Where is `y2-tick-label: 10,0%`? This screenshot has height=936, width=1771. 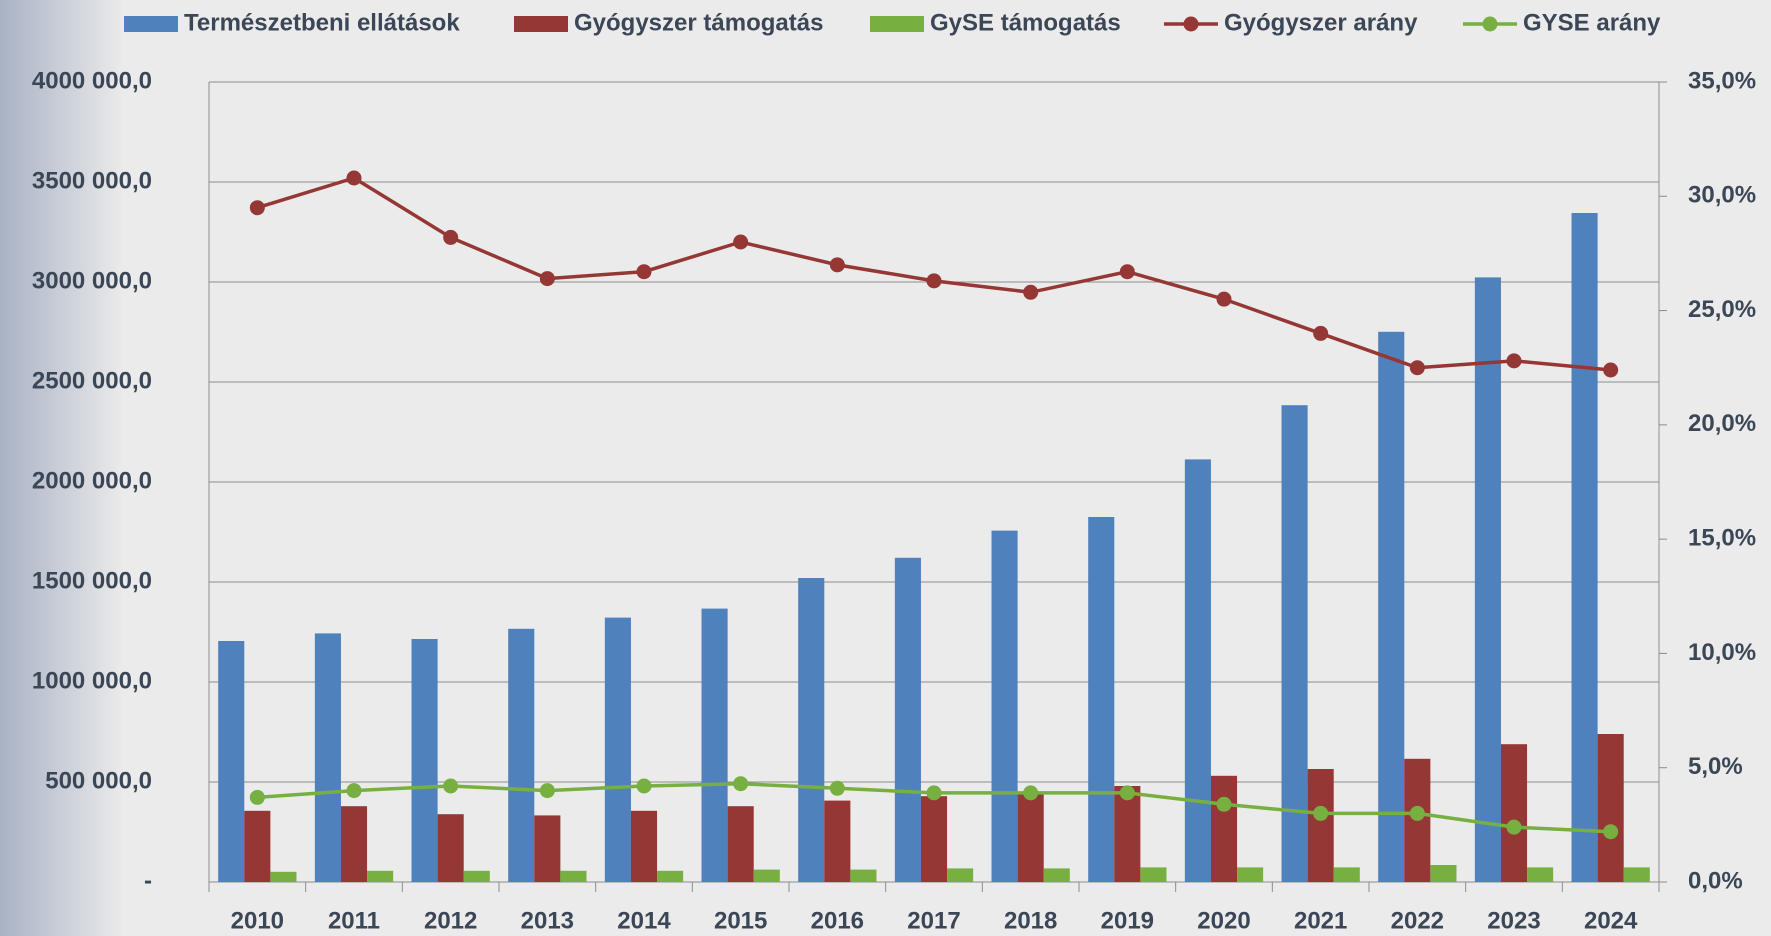 y2-tick-label: 10,0% is located at coordinates (1722, 652).